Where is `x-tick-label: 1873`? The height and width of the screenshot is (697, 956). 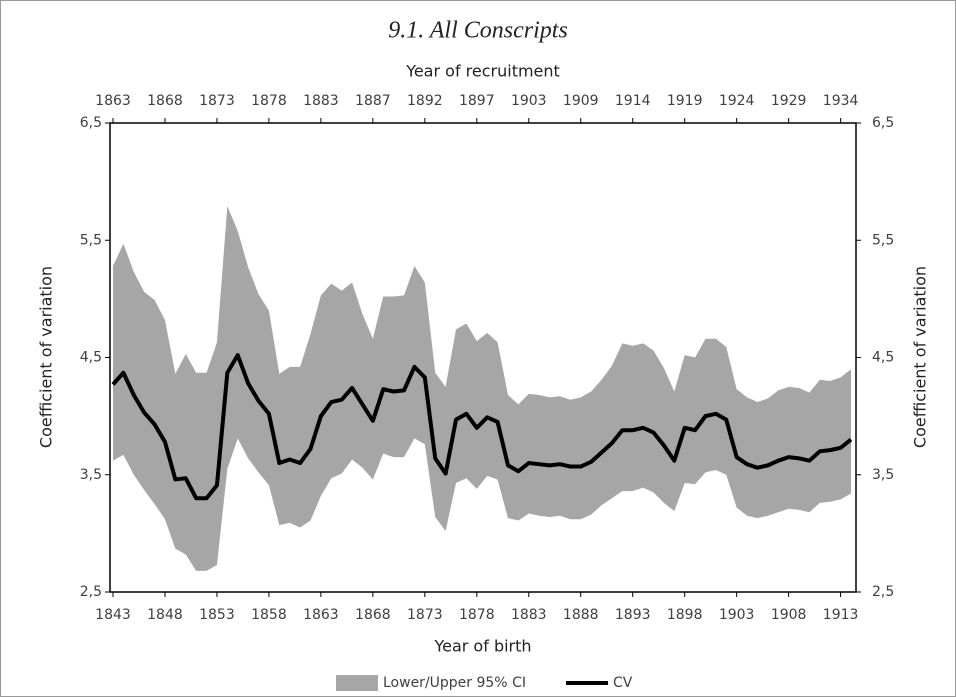 x-tick-label: 1873 is located at coordinates (425, 615).